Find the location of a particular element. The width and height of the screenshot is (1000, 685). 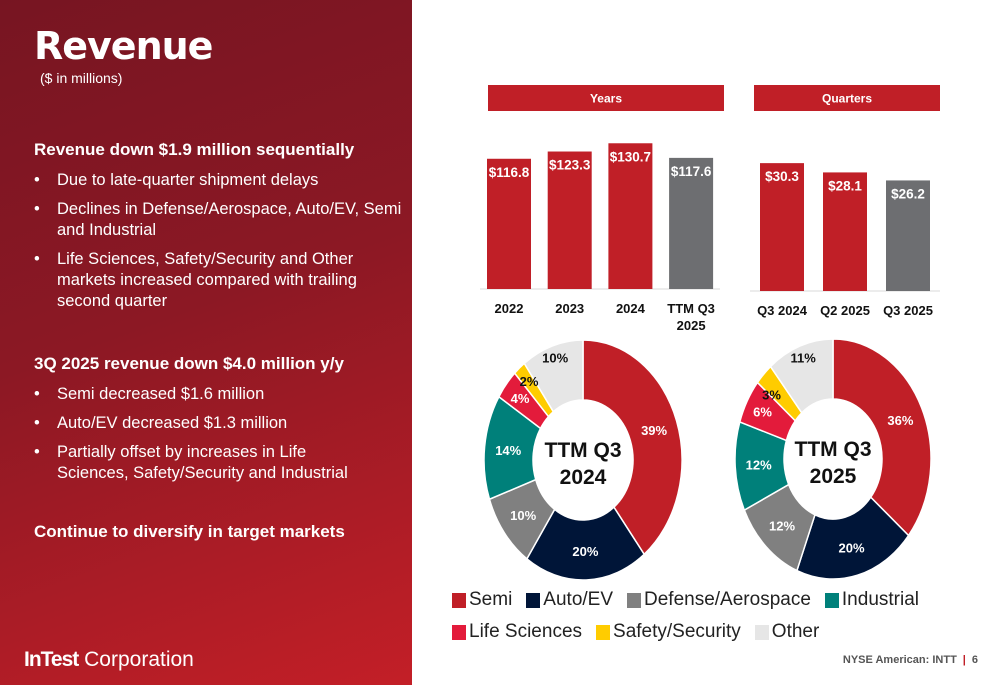

x-tick-label: TTM Q3 is located at coordinates (691, 308).